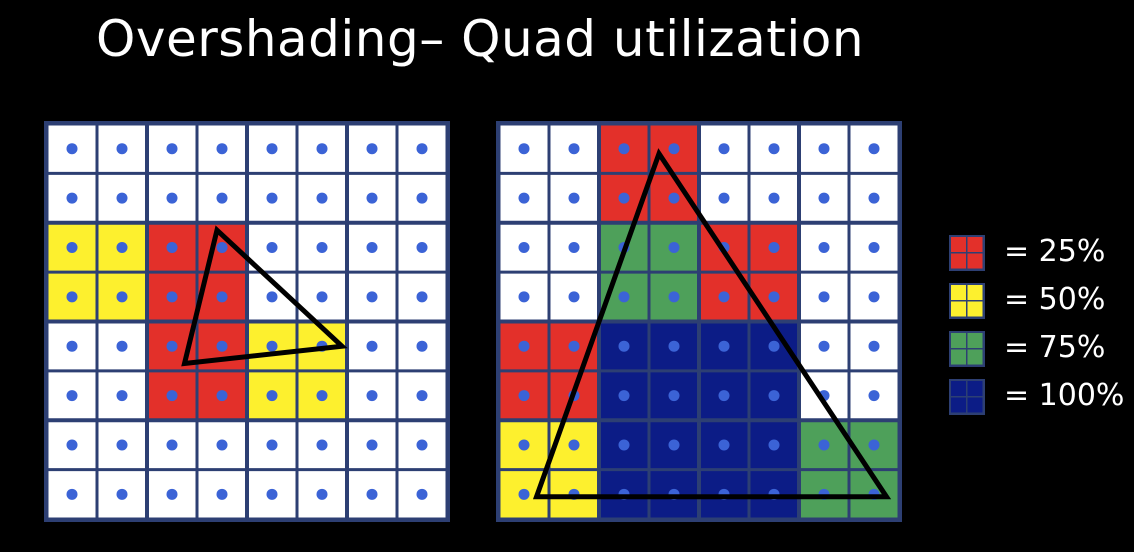 The height and width of the screenshot is (552, 1134). Describe the element at coordinates (480, 39) in the screenshot. I see `slide-title: Overshading– Quad utilization` at that location.